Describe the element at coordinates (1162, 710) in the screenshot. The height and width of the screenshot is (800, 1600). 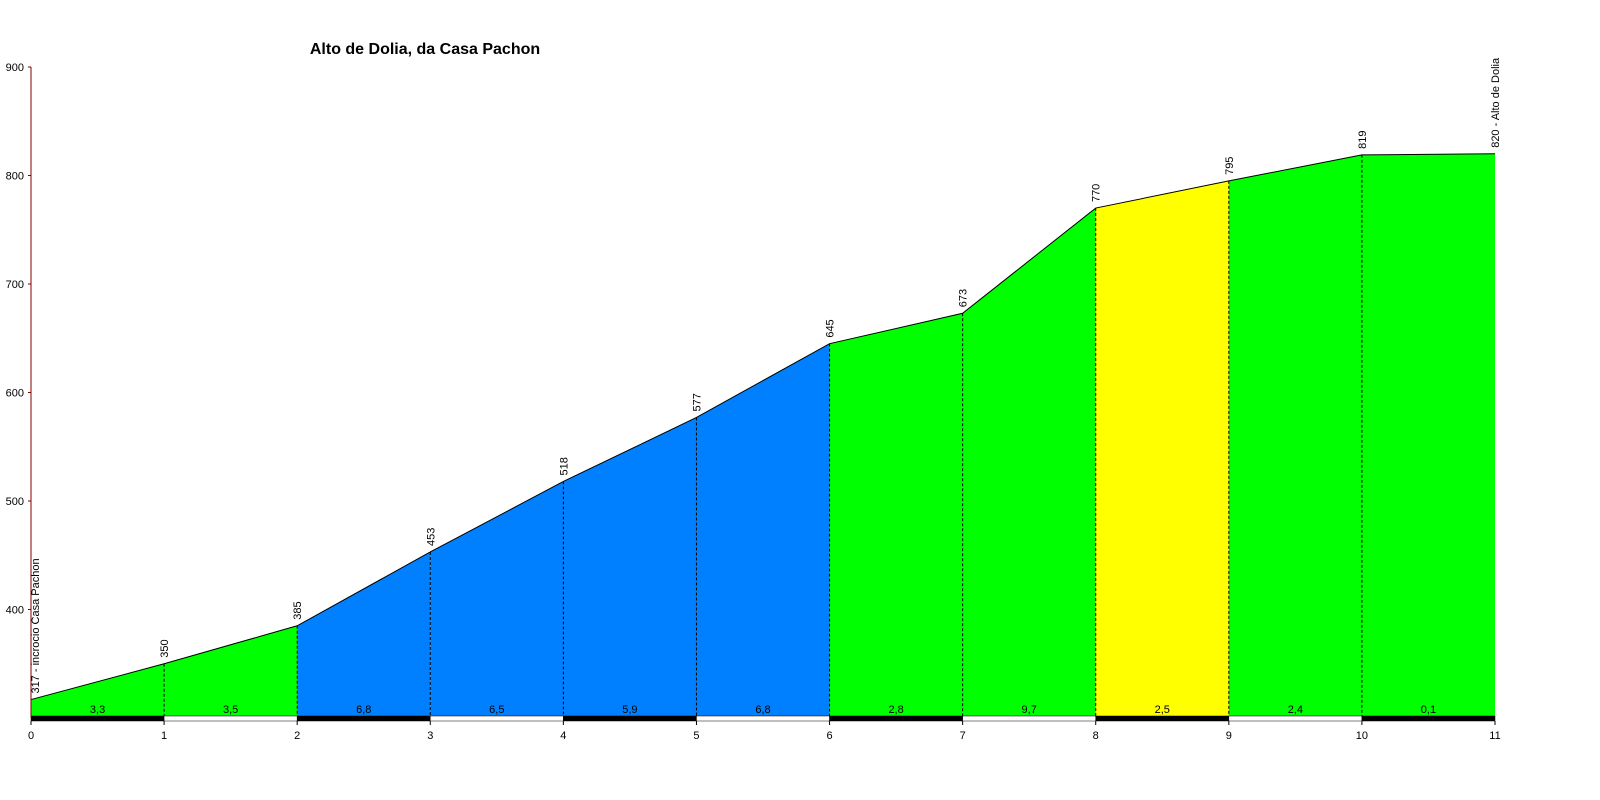
I see `segment-label: 2,5` at that location.